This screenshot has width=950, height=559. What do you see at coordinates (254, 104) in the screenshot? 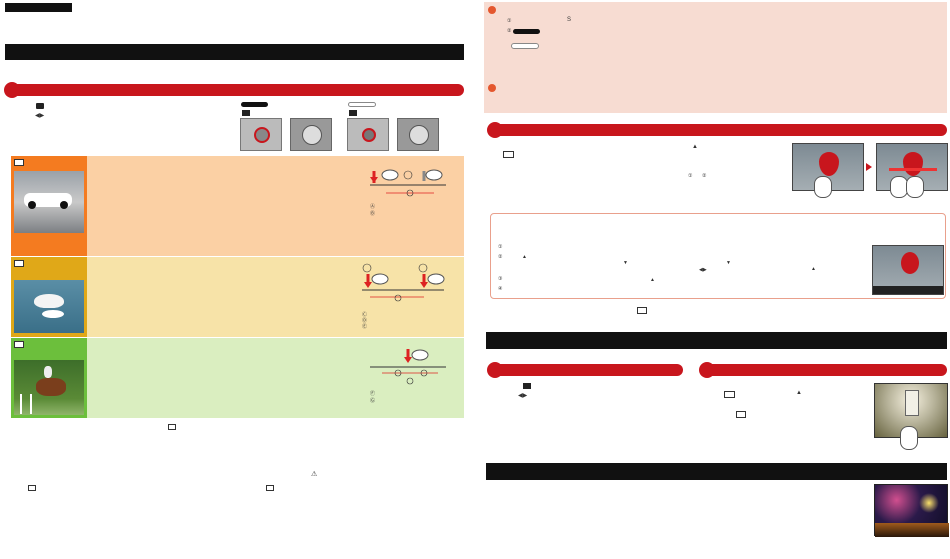
I see `model-label-dark` at bounding box center [254, 104].